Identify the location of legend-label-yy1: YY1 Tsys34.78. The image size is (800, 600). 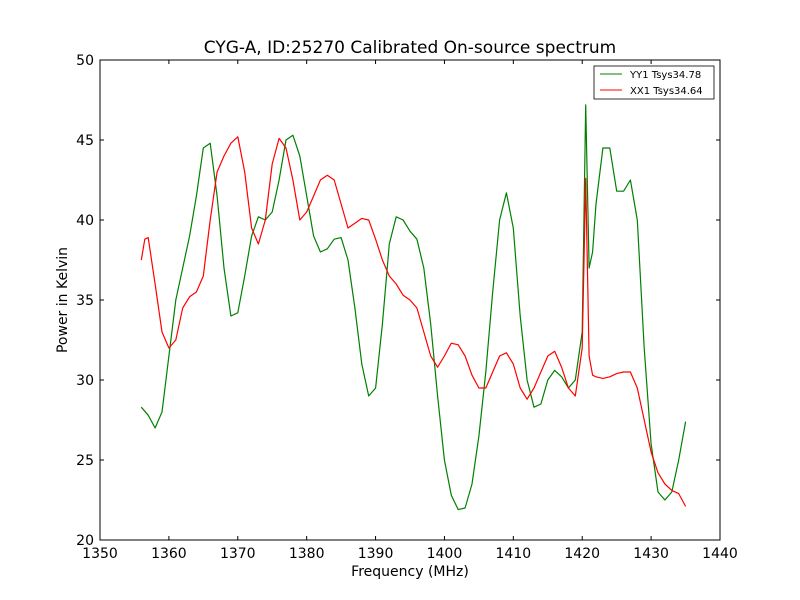
(665, 75).